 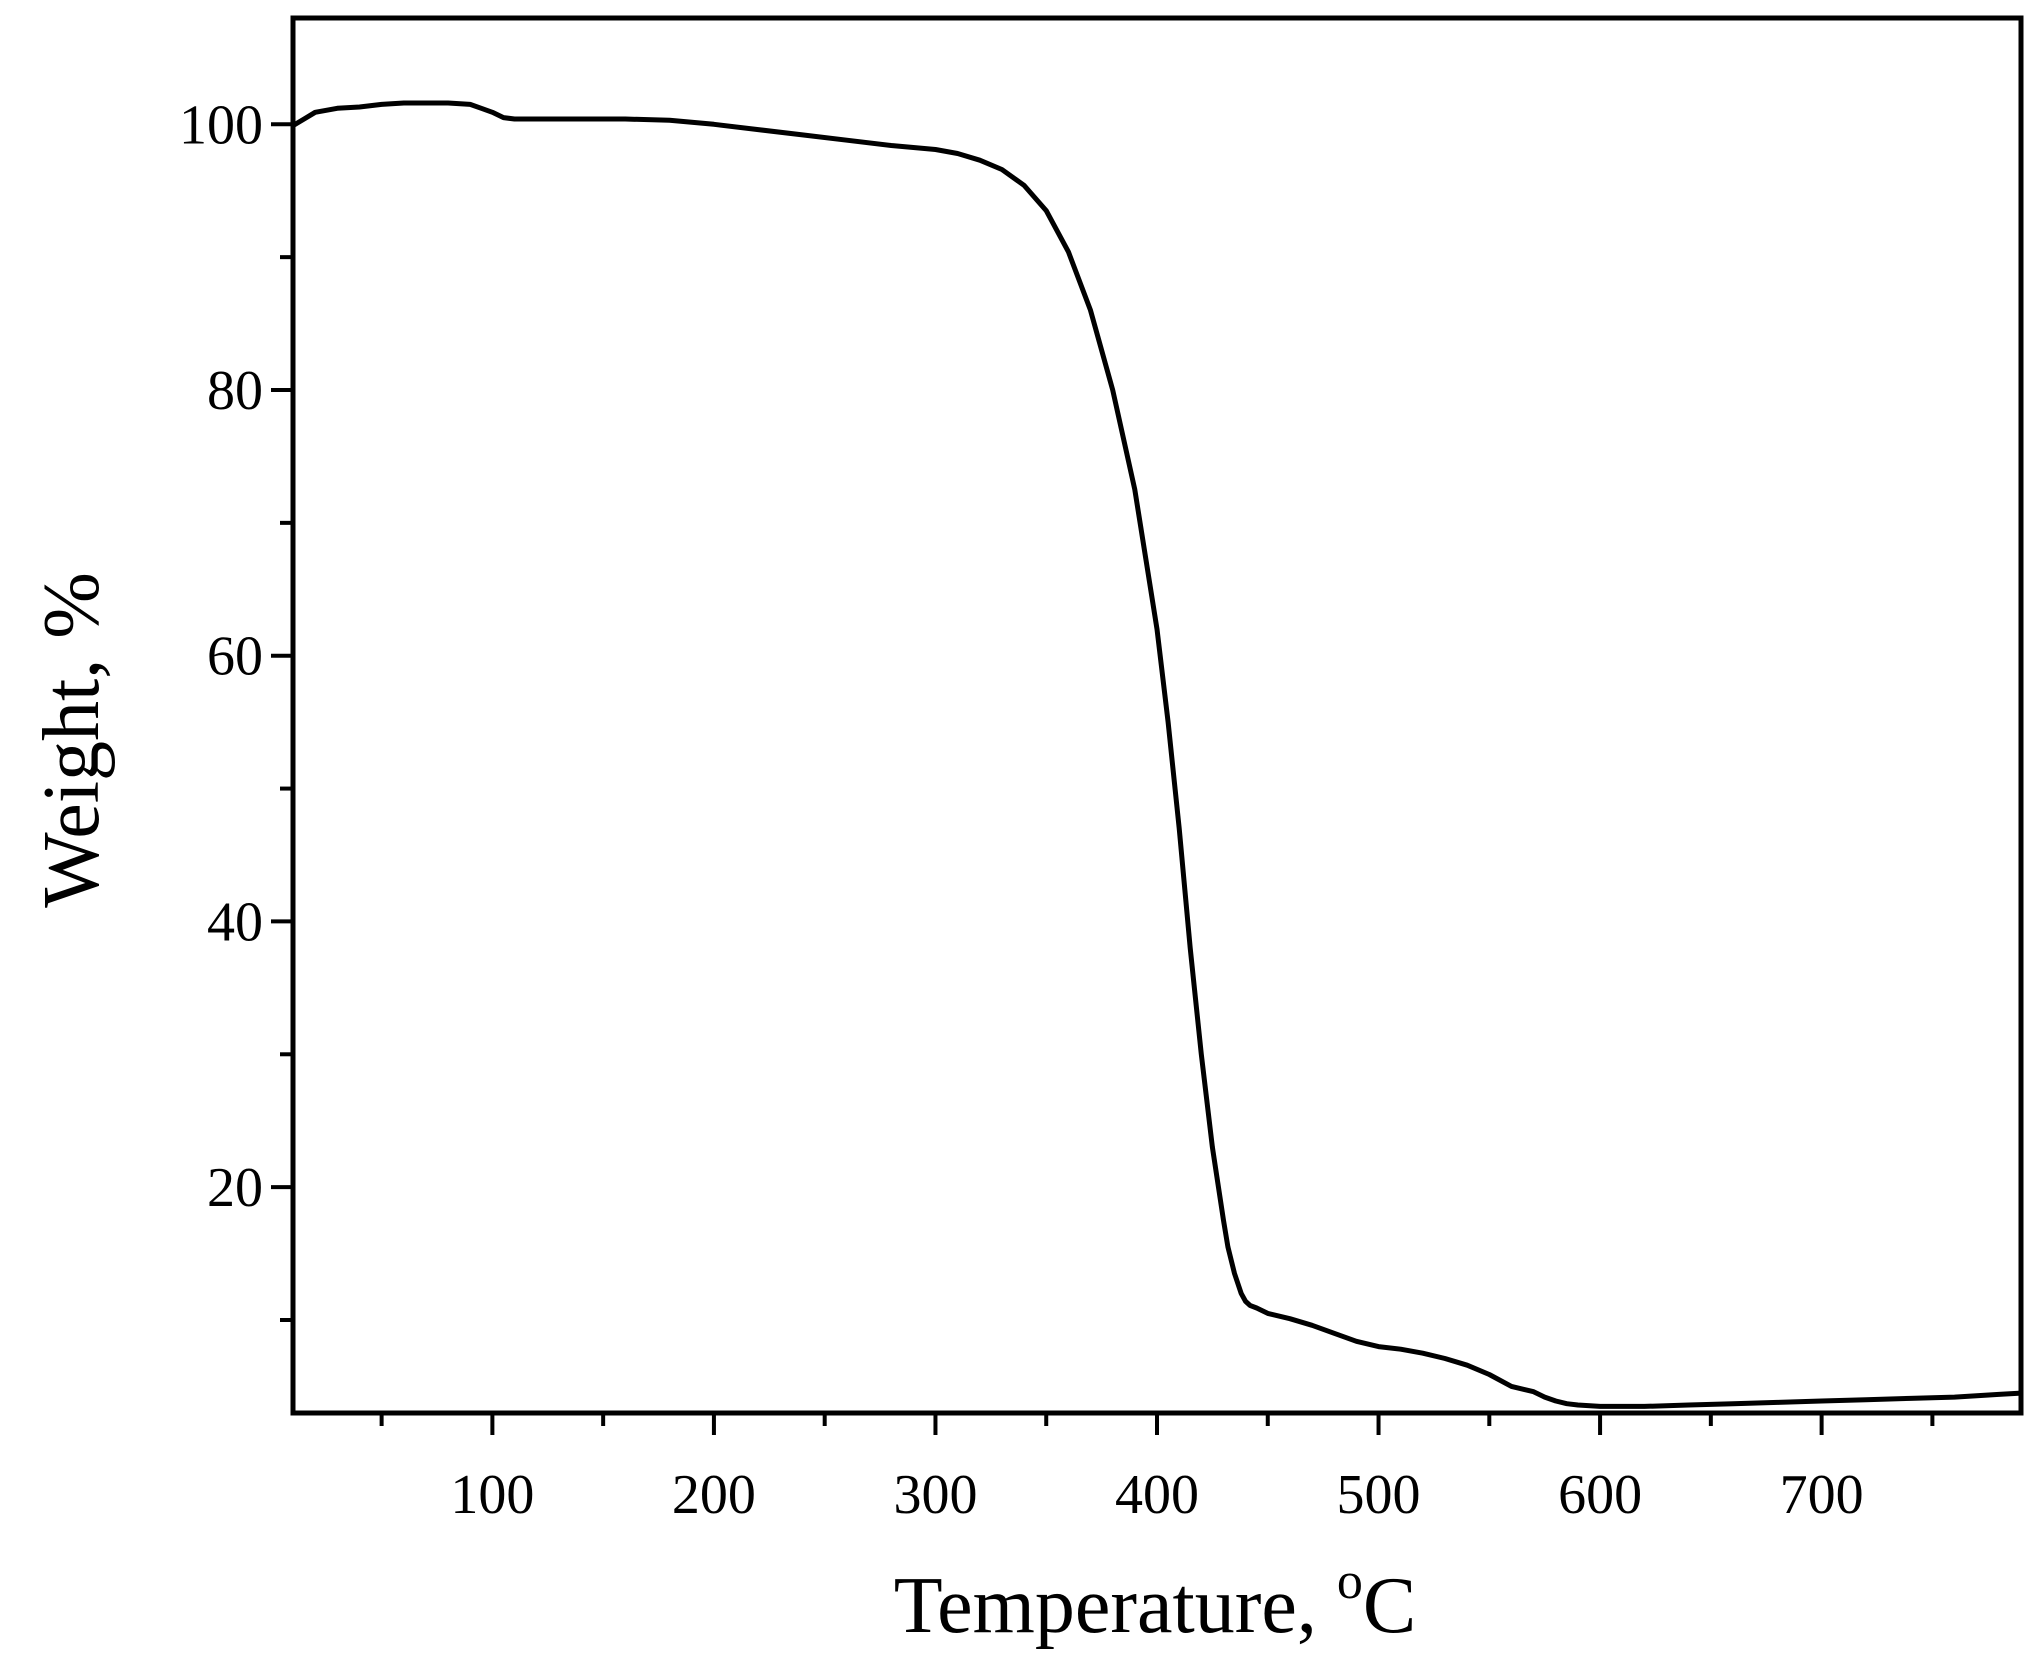 What do you see at coordinates (1379, 1495) in the screenshot?
I see `x-tick-label: 500` at bounding box center [1379, 1495].